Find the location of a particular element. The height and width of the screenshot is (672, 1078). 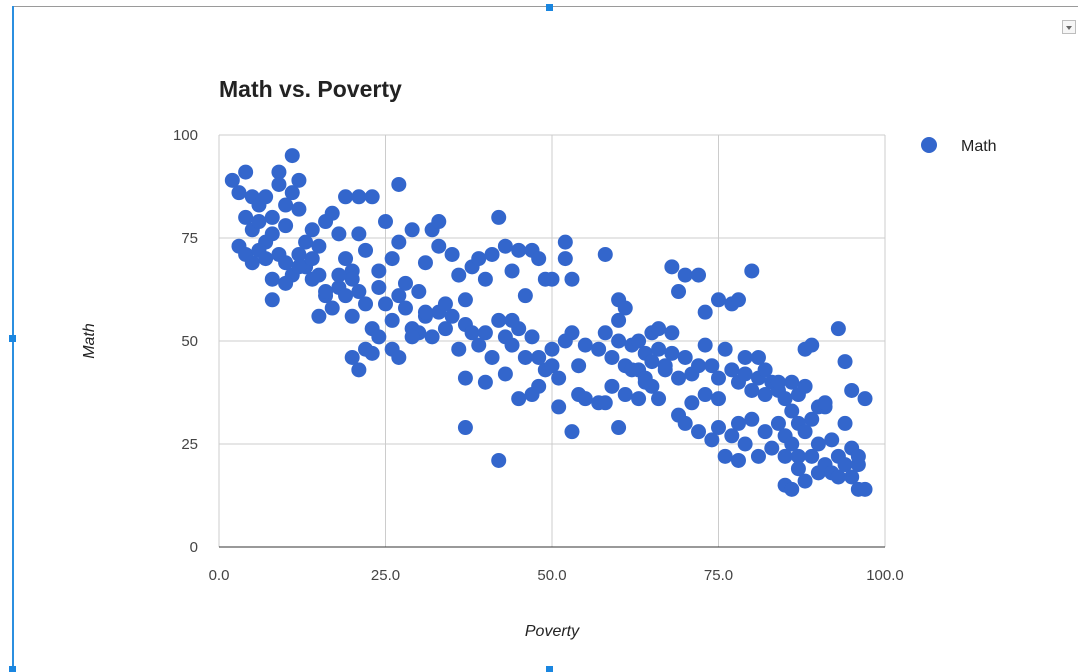

resize-handle-bottom-left is located at coordinates (12, 669).